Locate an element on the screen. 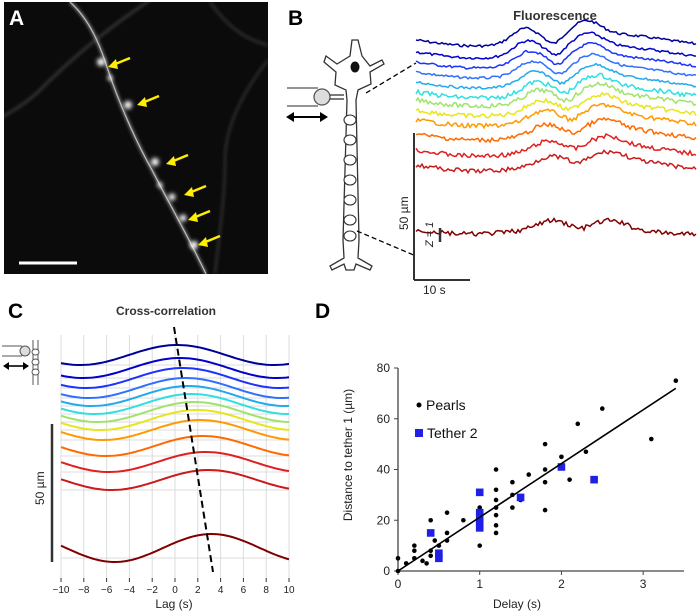 This screenshot has width=700, height=614. neuron-schematic is located at coordinates (336, 155).